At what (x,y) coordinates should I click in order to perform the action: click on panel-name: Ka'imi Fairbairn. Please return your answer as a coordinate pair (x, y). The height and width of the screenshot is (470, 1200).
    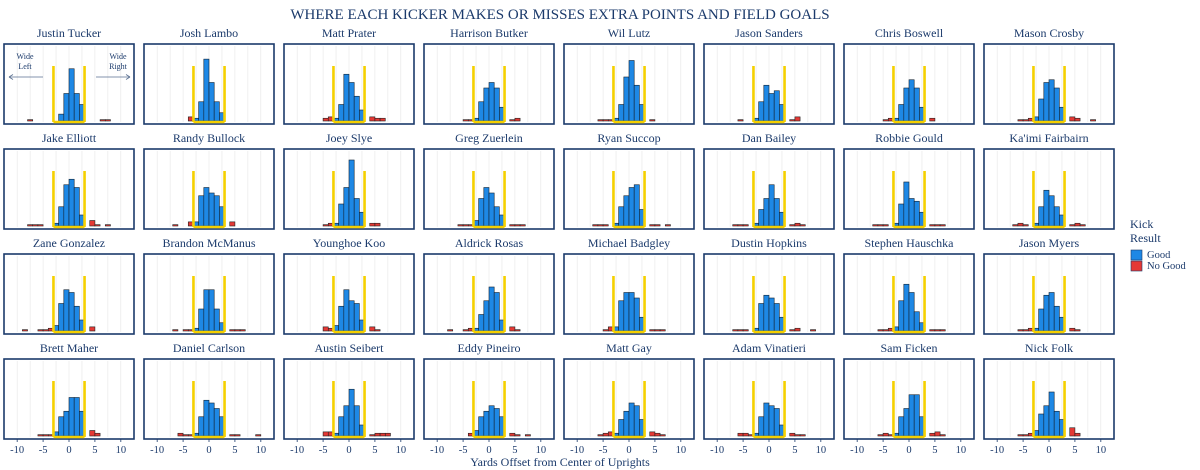
    Looking at the image, I should click on (1048, 138).